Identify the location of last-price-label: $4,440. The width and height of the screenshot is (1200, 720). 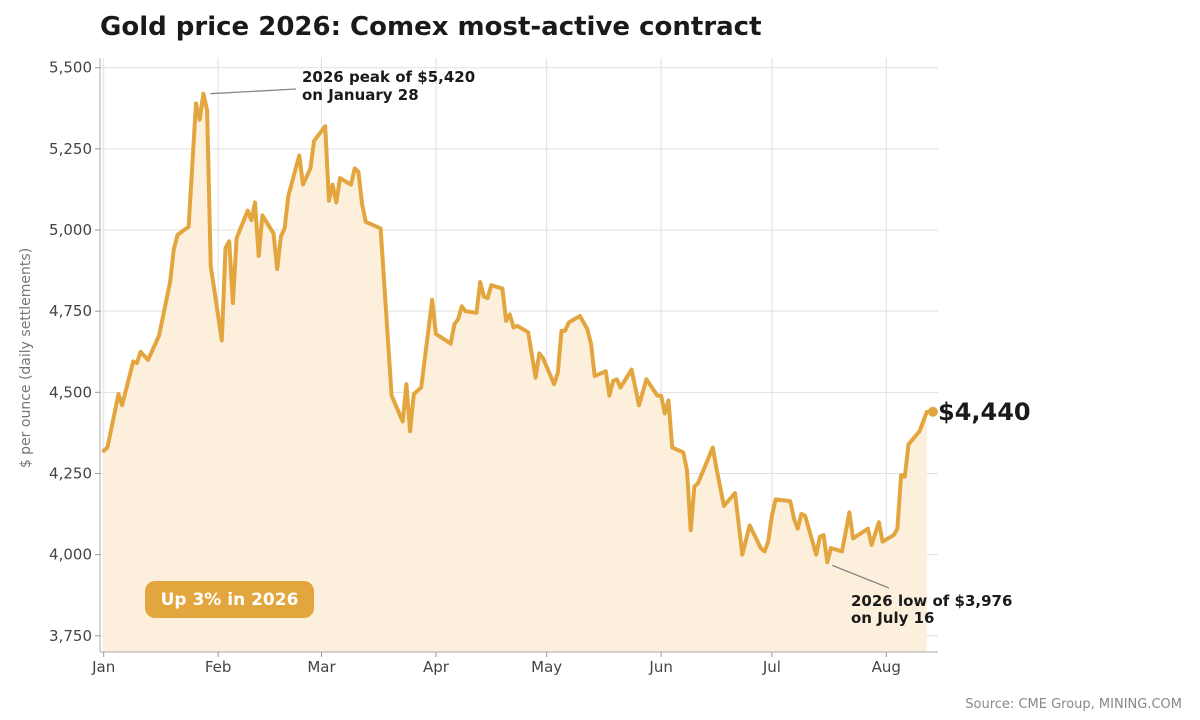
(984, 412).